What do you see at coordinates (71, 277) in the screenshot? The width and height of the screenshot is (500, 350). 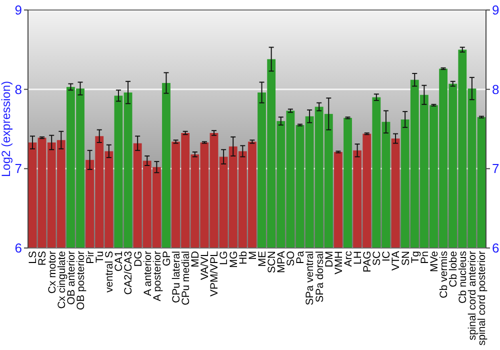 I see `x-tick-label: OB anterior` at bounding box center [71, 277].